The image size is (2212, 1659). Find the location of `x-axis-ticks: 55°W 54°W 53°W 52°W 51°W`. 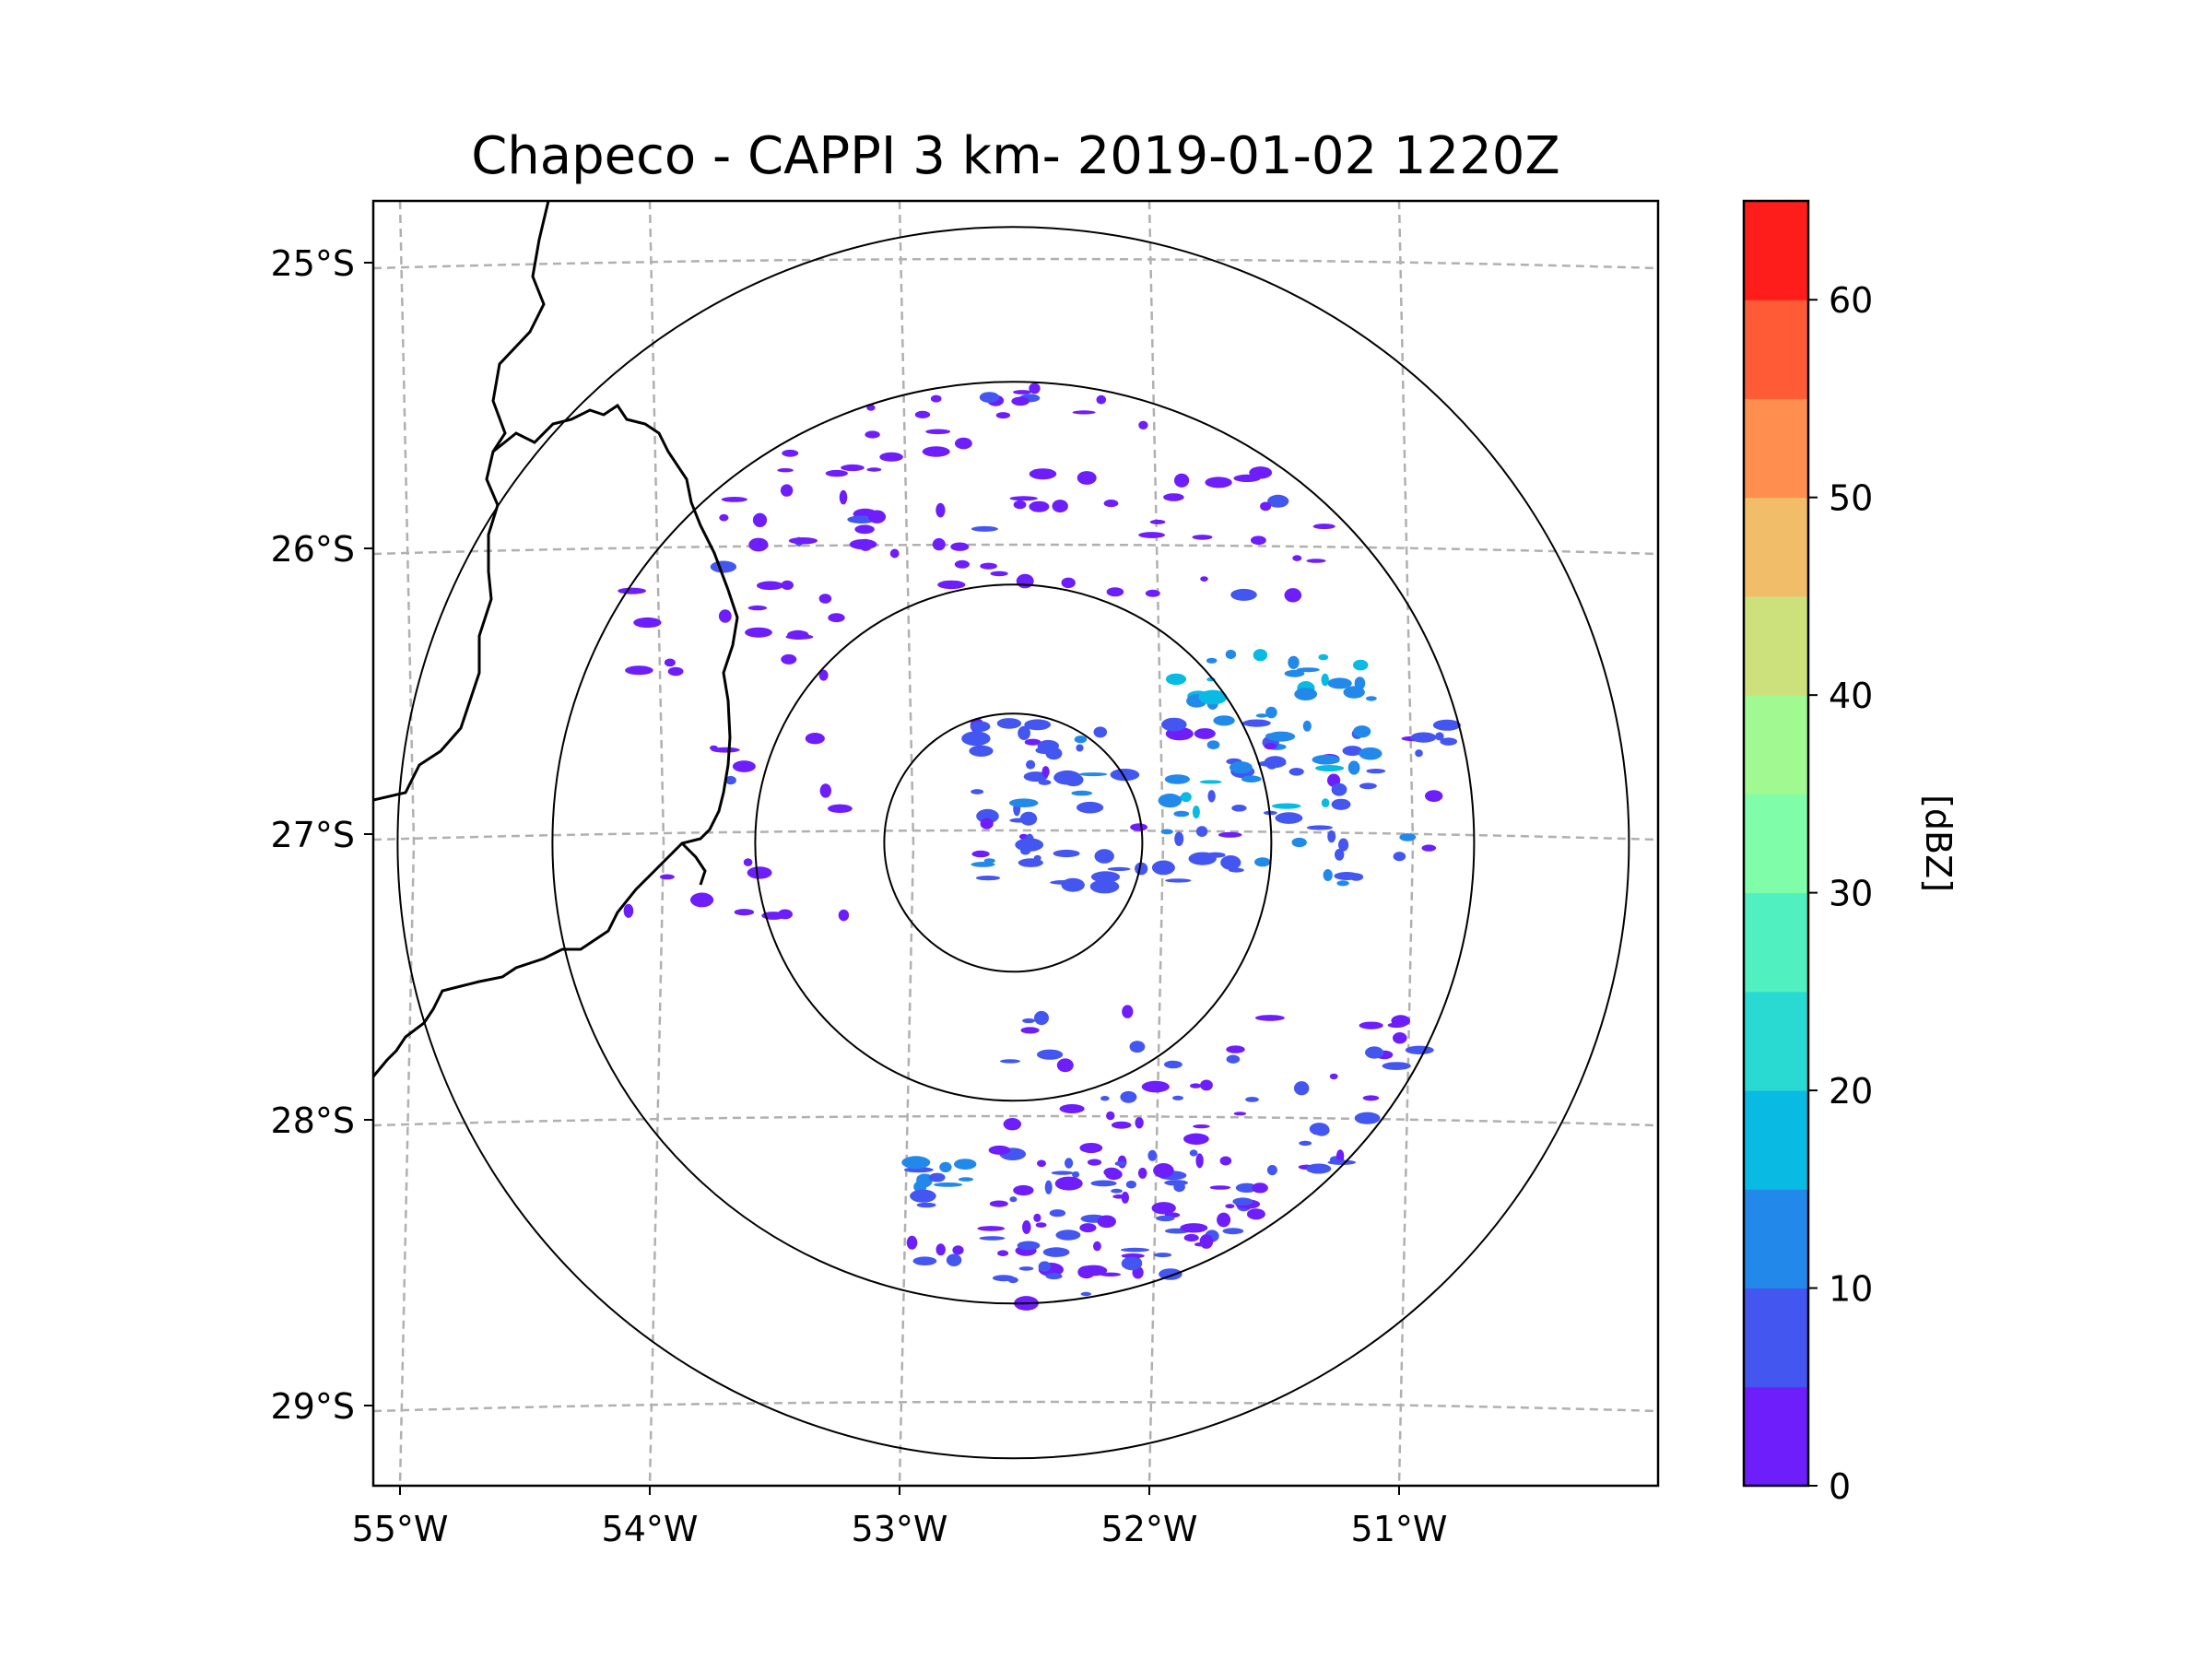

x-axis-ticks: 55°W 54°W 53°W 52°W 51°W is located at coordinates (899, 1517).